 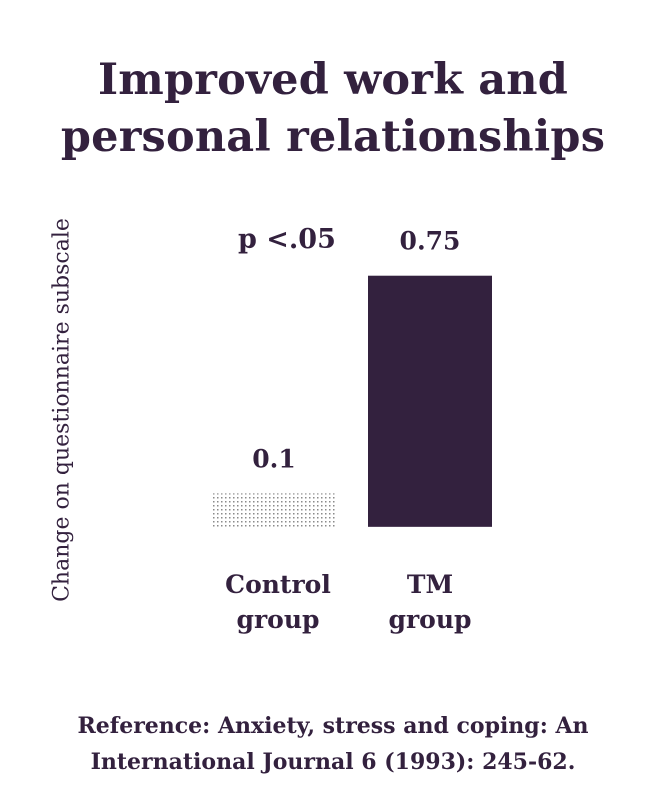 What do you see at coordinates (430, 401) in the screenshot?
I see `bar-tm-group` at bounding box center [430, 401].